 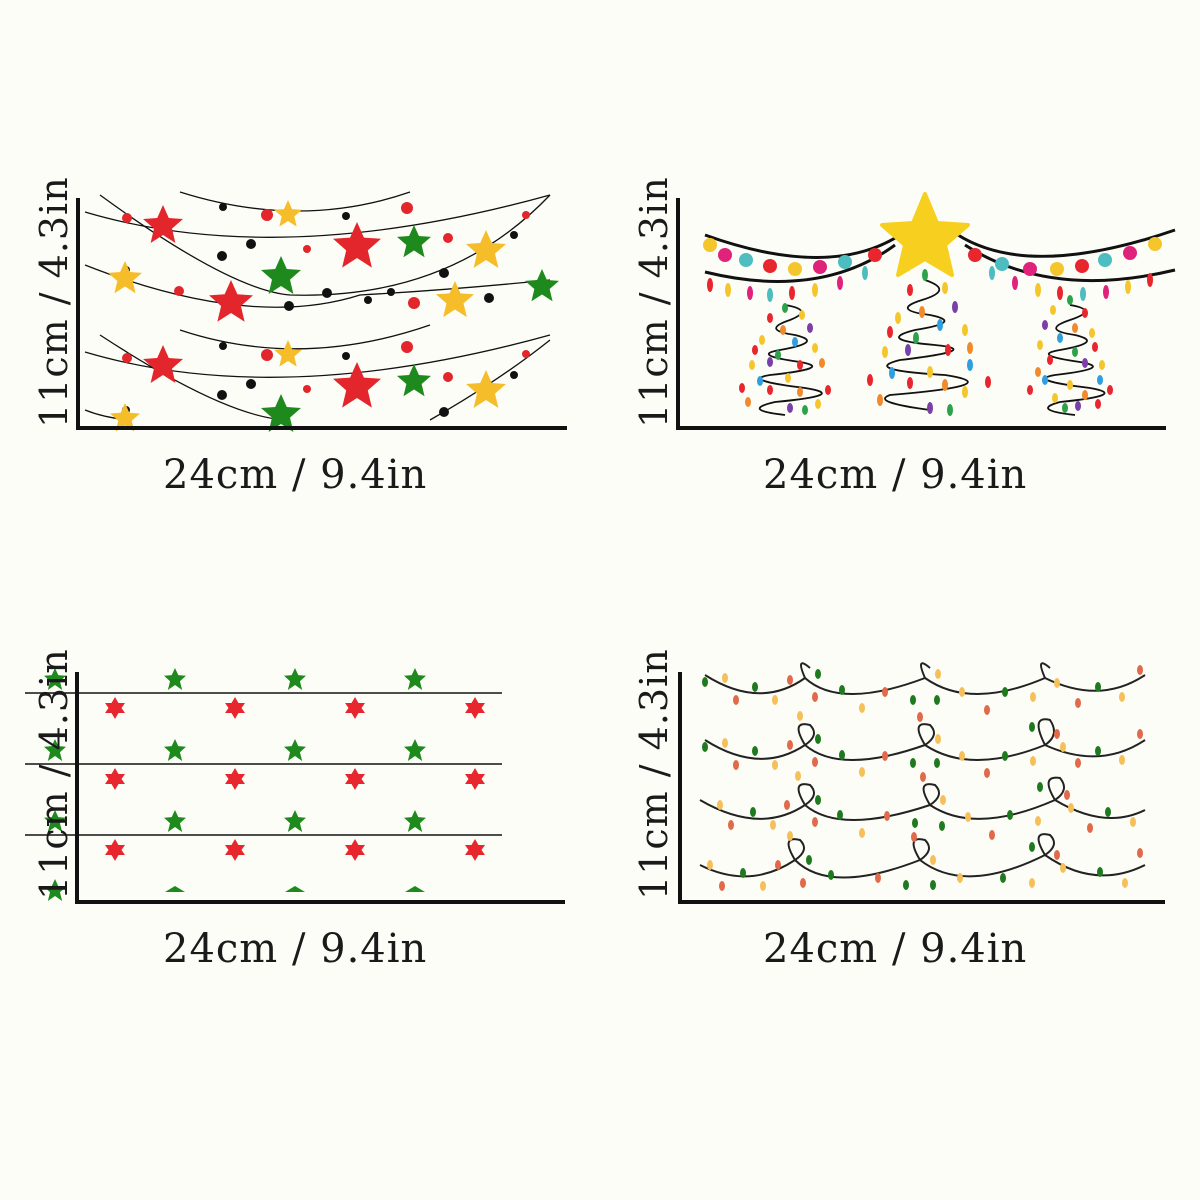 I want to click on panel1-height-label: 11cm / 4.3in, so click(x=54, y=302).